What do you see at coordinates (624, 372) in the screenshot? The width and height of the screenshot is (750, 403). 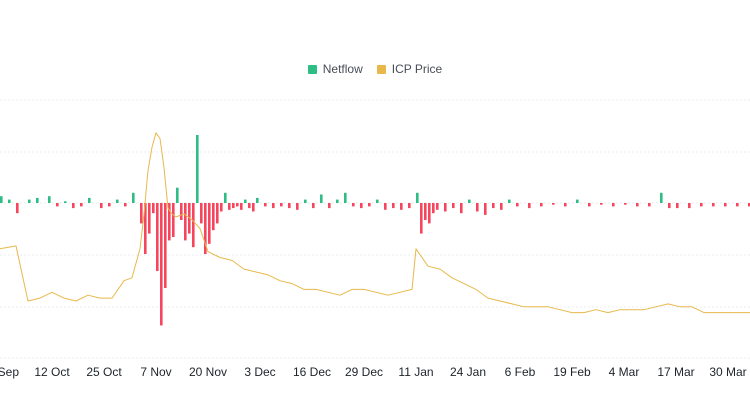 I see `x-tick-label: 4 Mar` at bounding box center [624, 372].